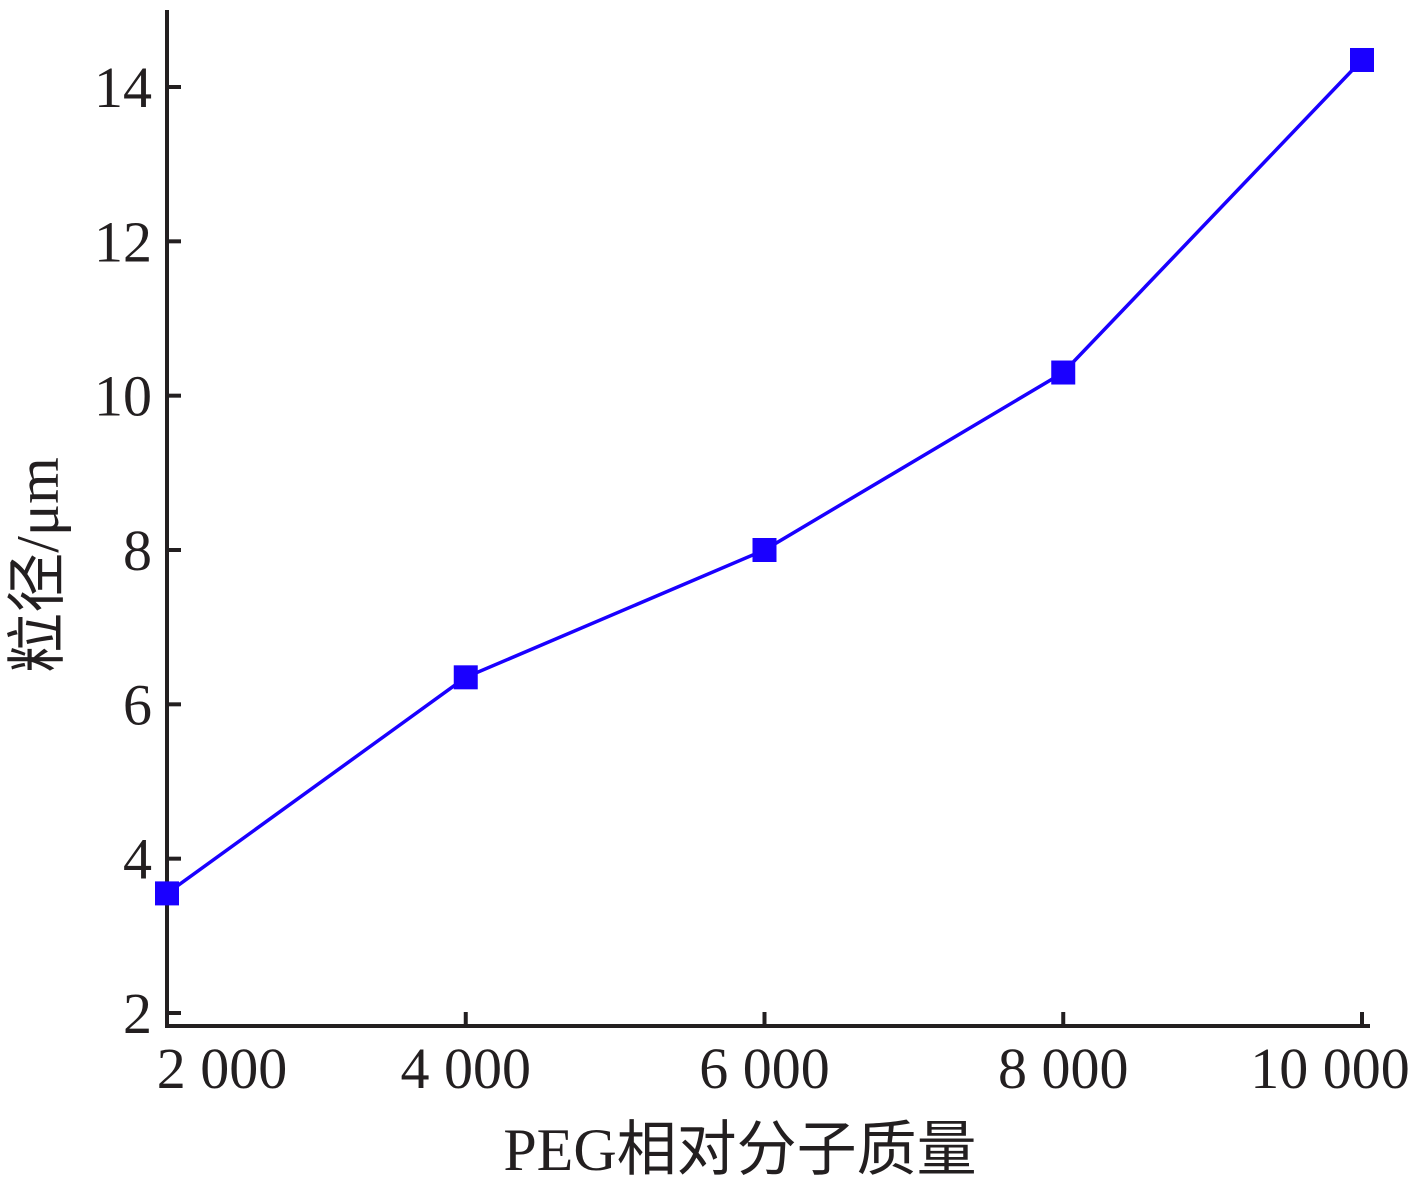 This screenshot has height=1181, width=1417. Describe the element at coordinates (466, 1068) in the screenshot. I see `x-tick-label: 4 000` at that location.